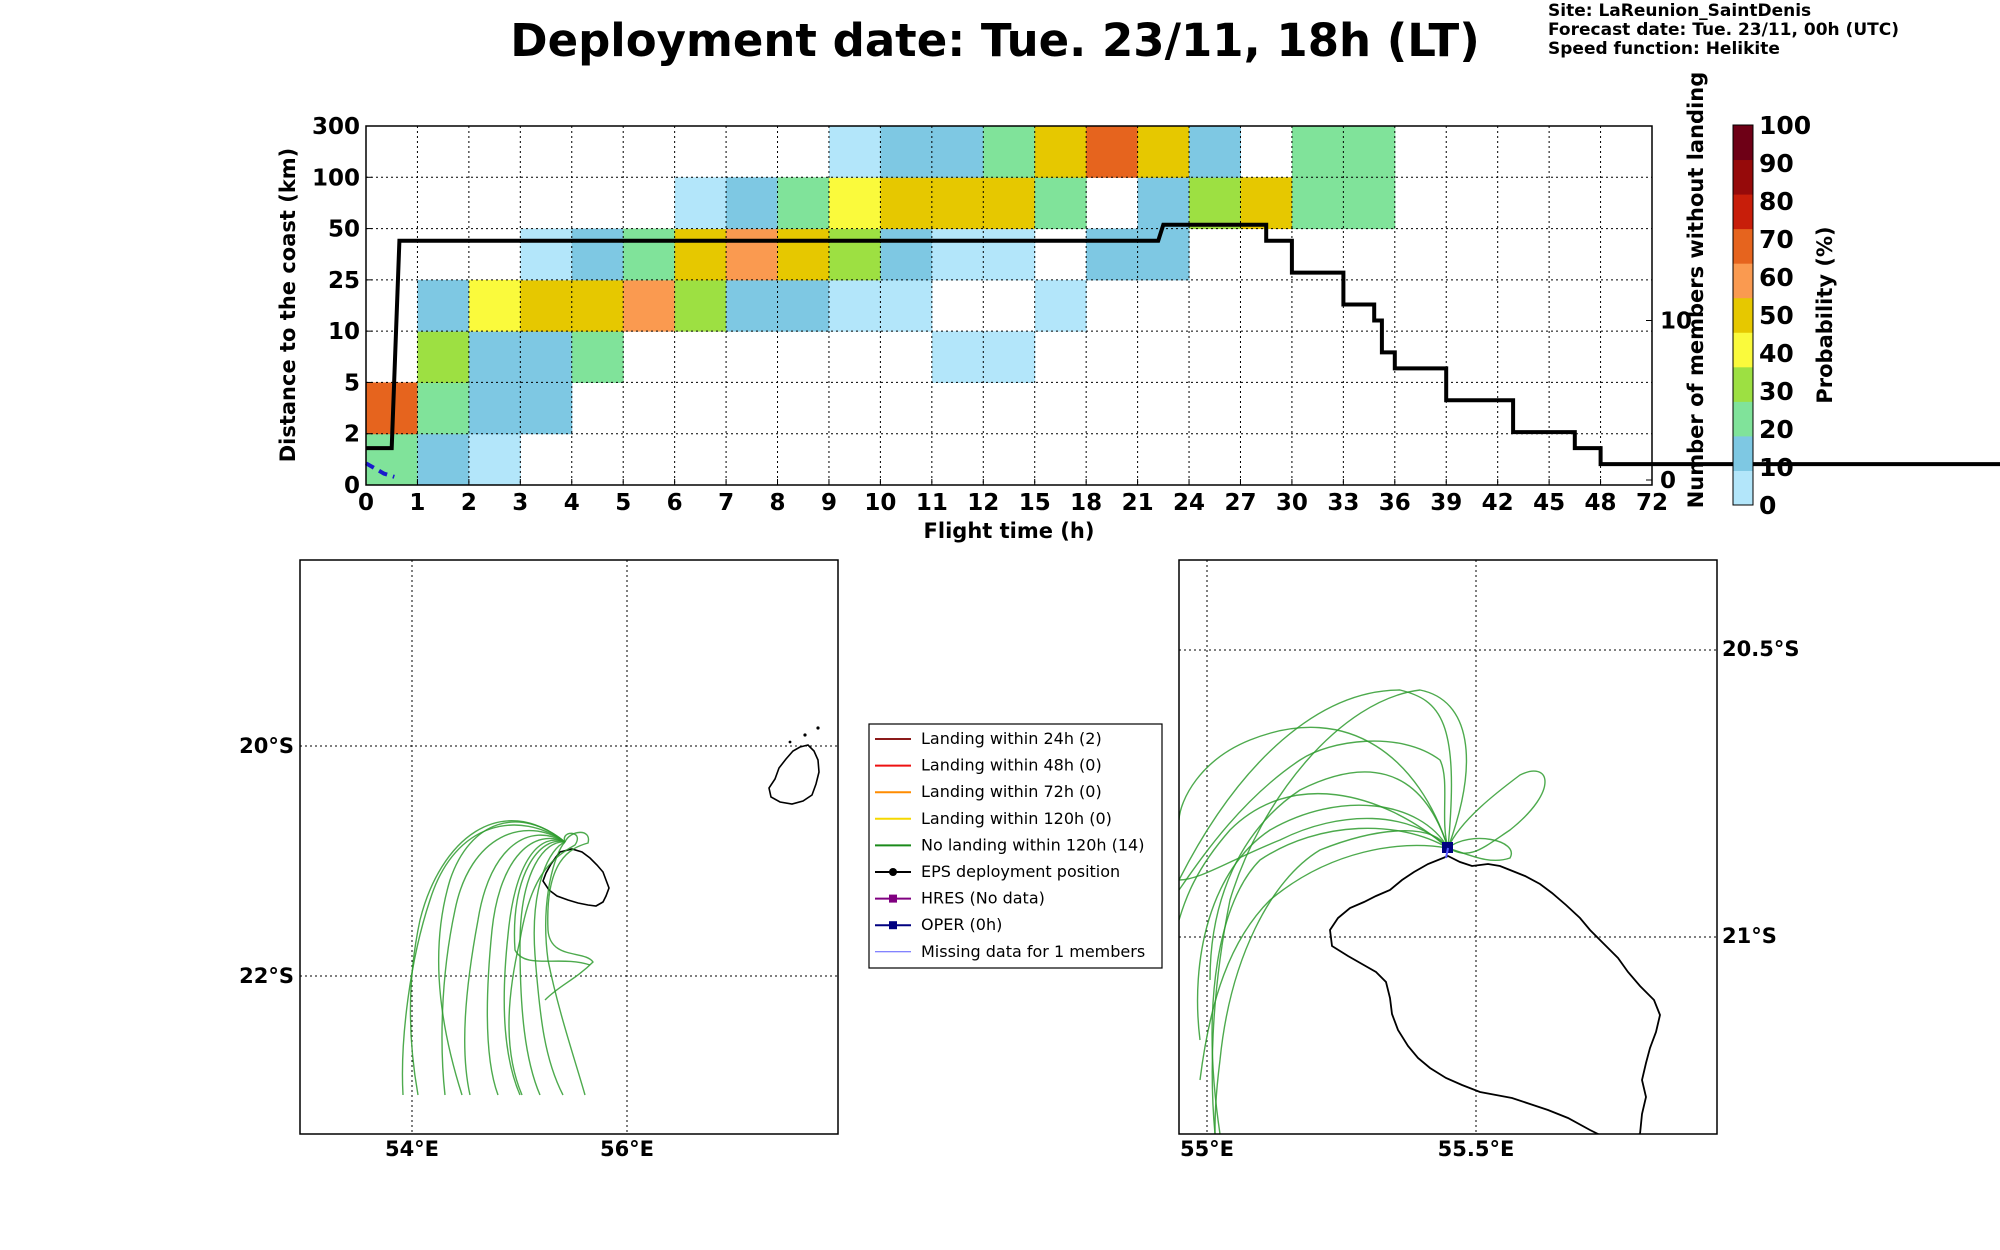  What do you see at coordinates (1723, 30) in the screenshot?
I see `forecast-date-label: Forecast date: Tue. 23/11, 00h (UTC)` at bounding box center [1723, 30].